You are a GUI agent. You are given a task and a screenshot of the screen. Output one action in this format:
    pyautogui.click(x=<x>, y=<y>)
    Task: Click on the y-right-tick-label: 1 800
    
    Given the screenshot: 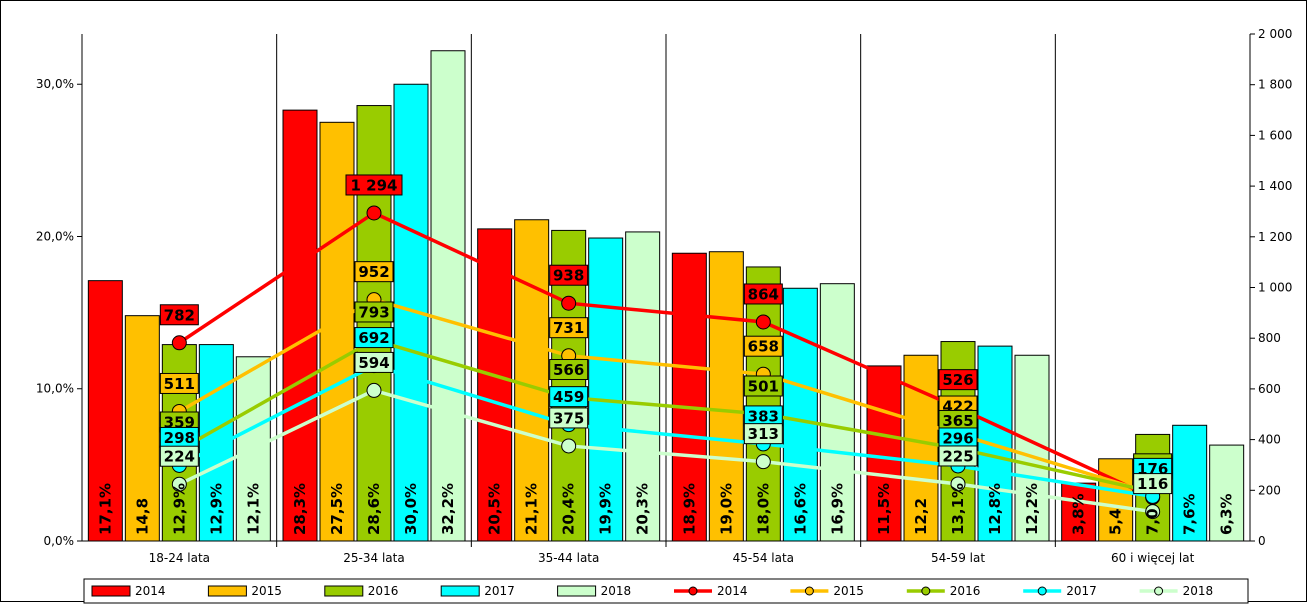 What is the action you would take?
    pyautogui.click(x=1275, y=85)
    